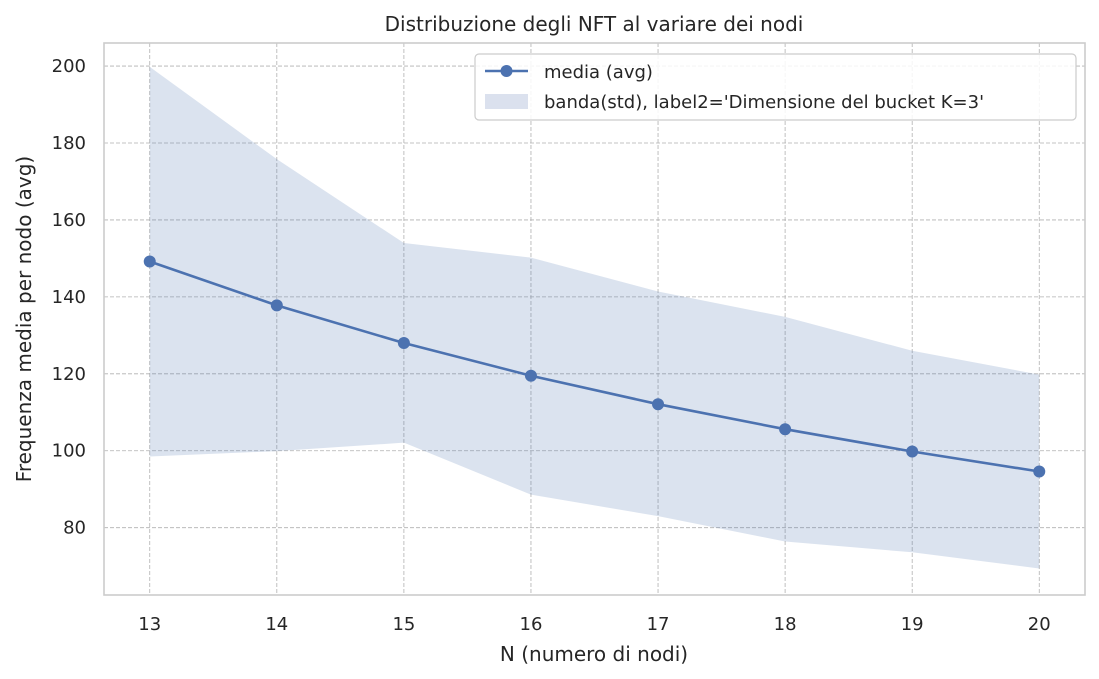 Image resolution: width=1099 pixels, height=679 pixels. What do you see at coordinates (531, 624) in the screenshot?
I see `x-tick-label: 16` at bounding box center [531, 624].